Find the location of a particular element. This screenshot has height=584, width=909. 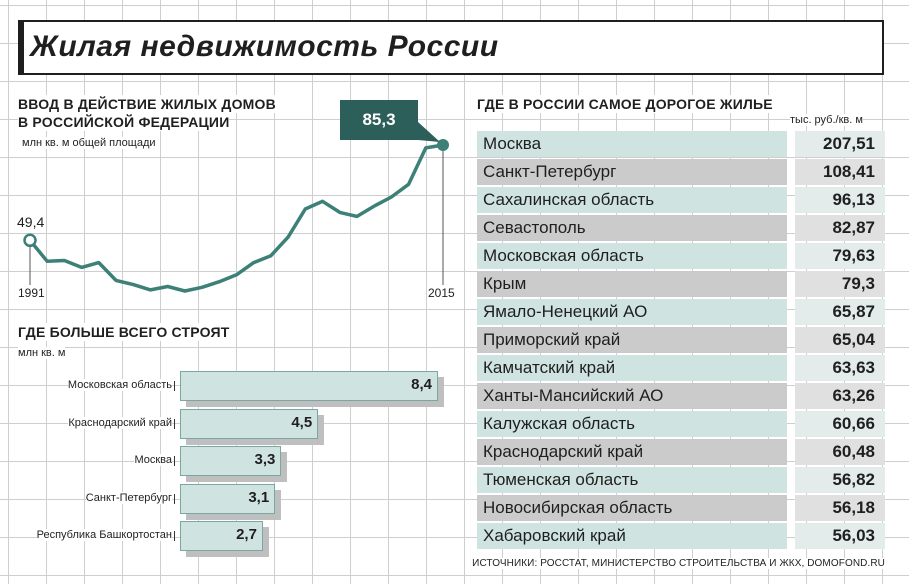

table-row: Московская область 79,63 is located at coordinates (682, 256).